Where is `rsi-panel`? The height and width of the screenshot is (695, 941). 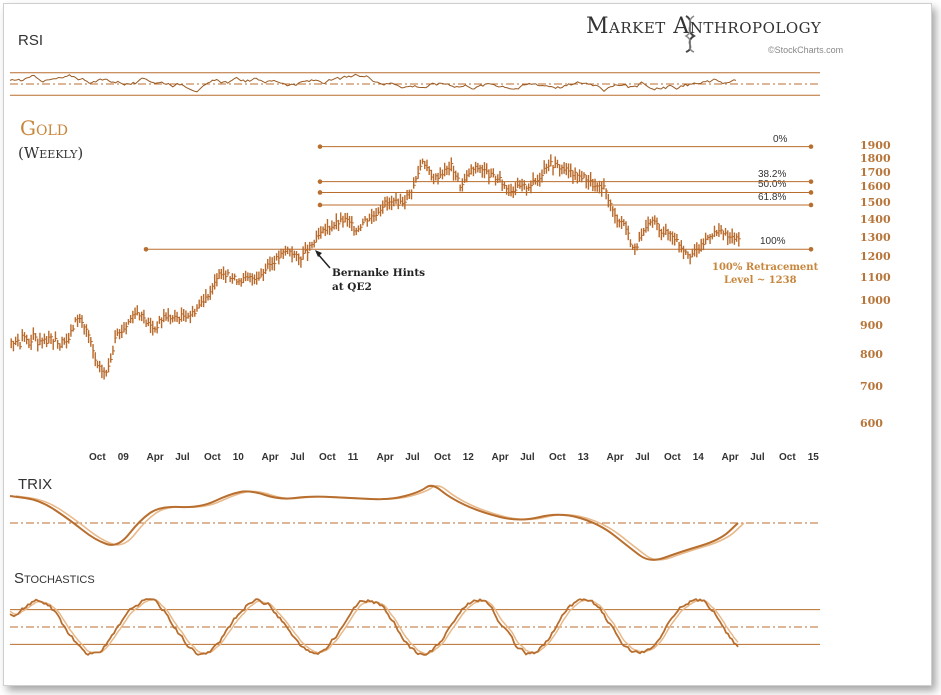
rsi-panel is located at coordinates (414, 84).